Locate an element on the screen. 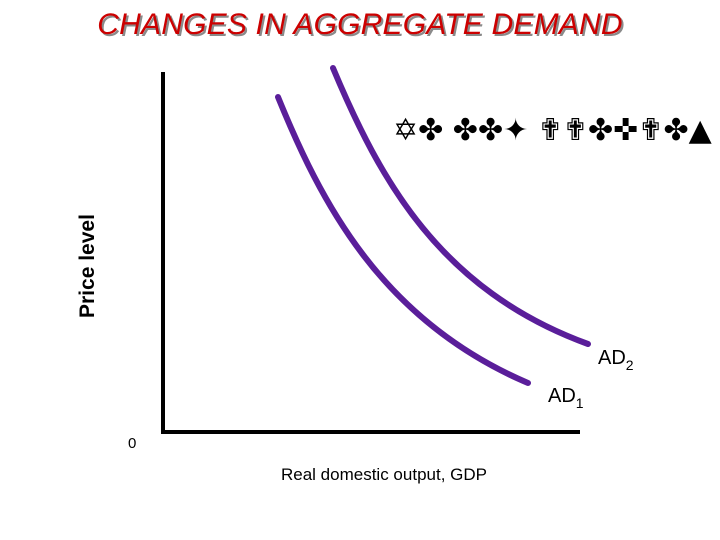 Image resolution: width=720 pixels, height=540 pixels. decorative-symbol-text: ✡✤ ✤✤✦ ✟✟✤✜✟✤▲ is located at coordinates (552, 130).